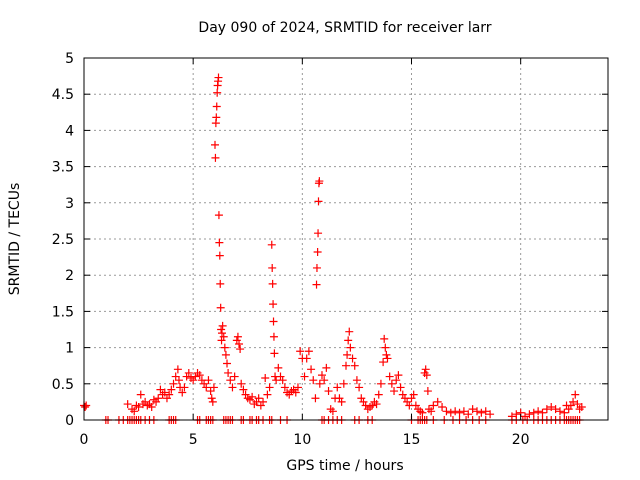 Image resolution: width=640 pixels, height=480 pixels. What do you see at coordinates (69, 421) in the screenshot?
I see `y-tick-label: 0` at bounding box center [69, 421].